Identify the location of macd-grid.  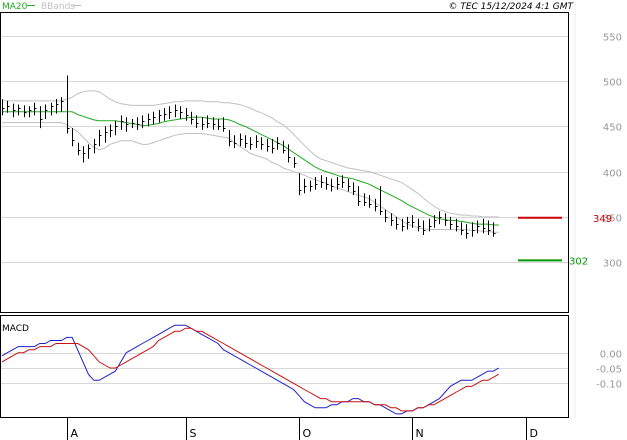
(284, 368).